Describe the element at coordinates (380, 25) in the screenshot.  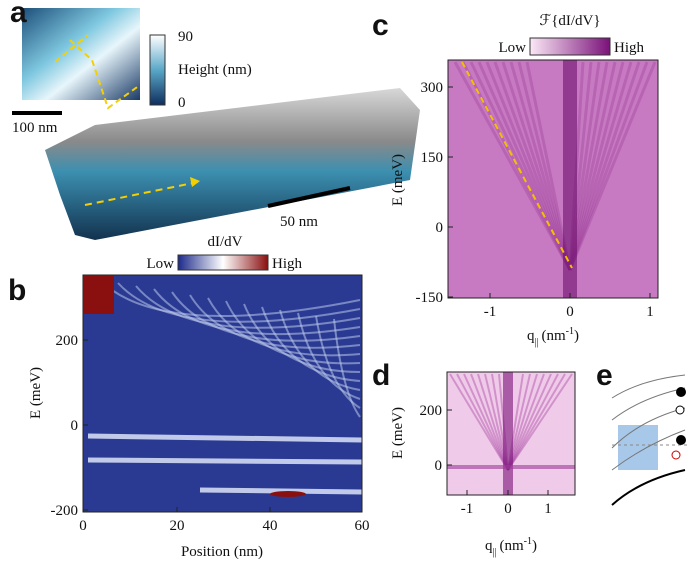
I see `panel-label: c` at that location.